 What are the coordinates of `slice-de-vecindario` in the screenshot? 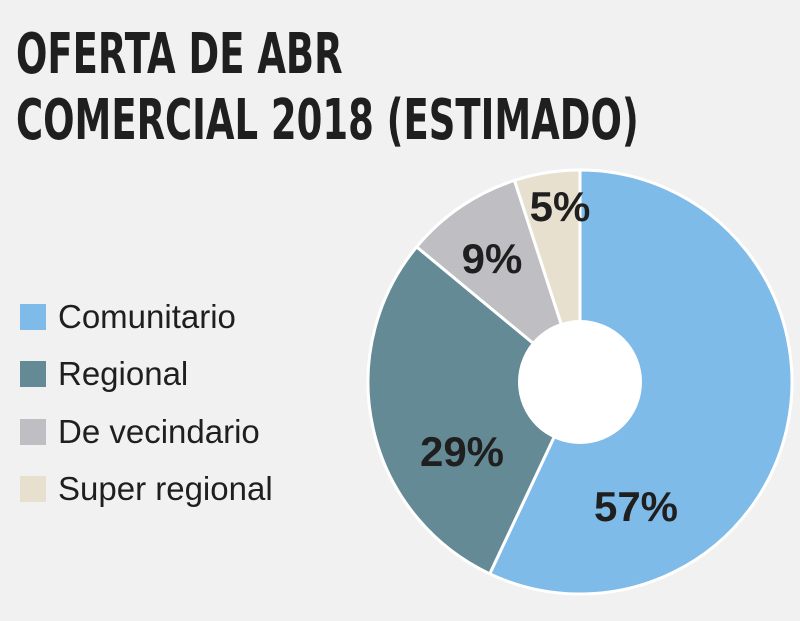 It's located at (498, 281).